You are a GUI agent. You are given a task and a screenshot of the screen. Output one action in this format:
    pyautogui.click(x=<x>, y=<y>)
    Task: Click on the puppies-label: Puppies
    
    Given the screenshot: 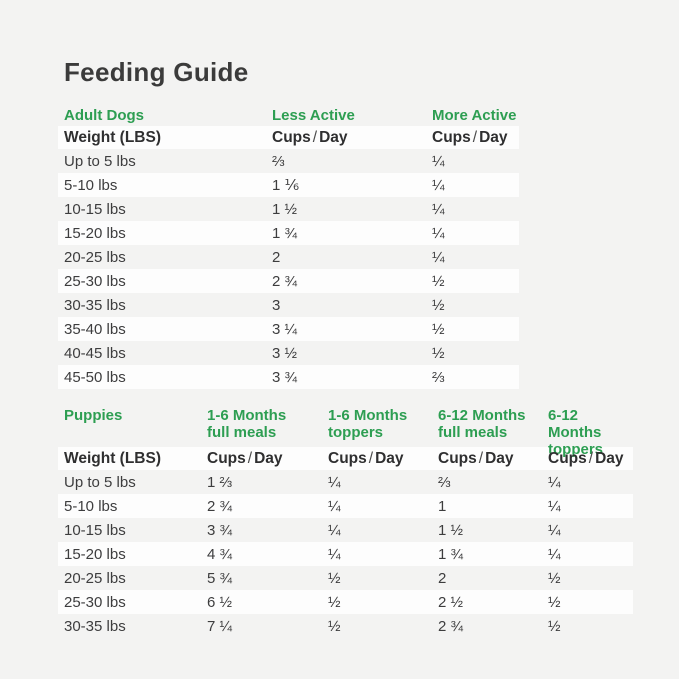 What is the action you would take?
    pyautogui.click(x=93, y=415)
    